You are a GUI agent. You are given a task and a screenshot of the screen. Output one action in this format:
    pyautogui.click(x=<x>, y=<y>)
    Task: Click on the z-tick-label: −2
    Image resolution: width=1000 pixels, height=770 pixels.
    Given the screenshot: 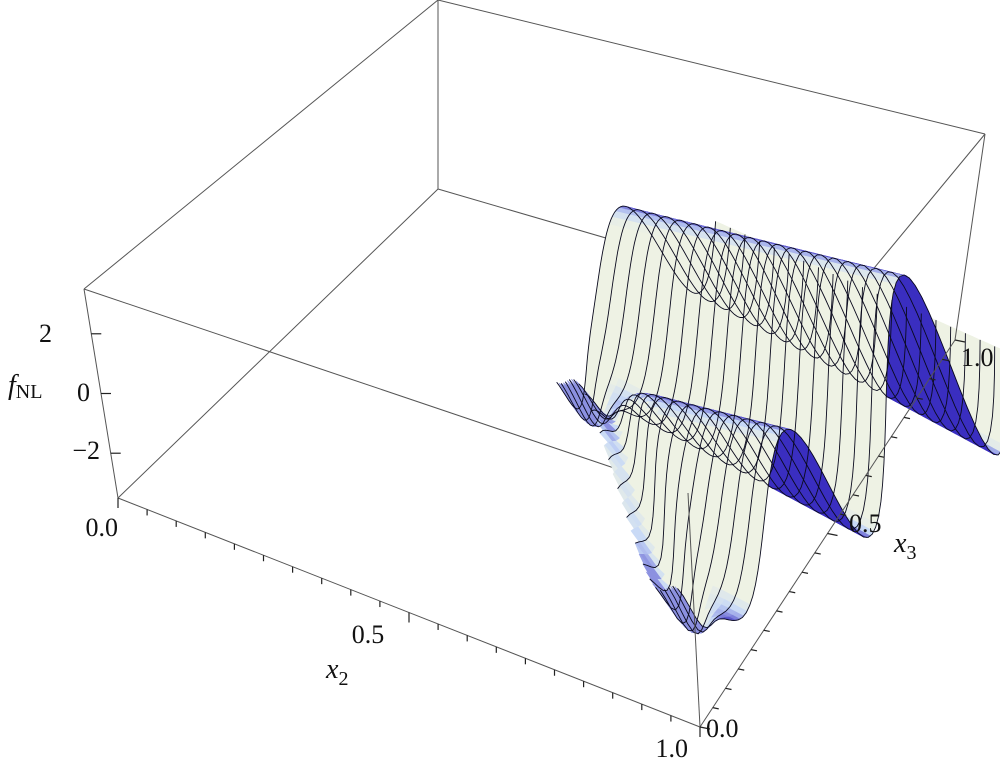 What is the action you would take?
    pyautogui.click(x=86, y=450)
    